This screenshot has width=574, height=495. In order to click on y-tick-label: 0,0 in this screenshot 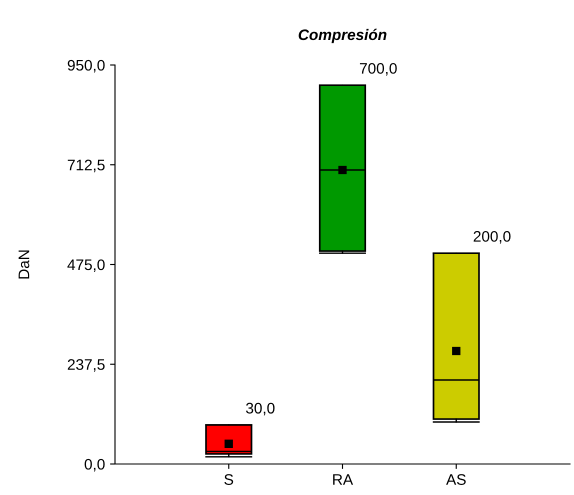, I will do `click(94, 465)`.